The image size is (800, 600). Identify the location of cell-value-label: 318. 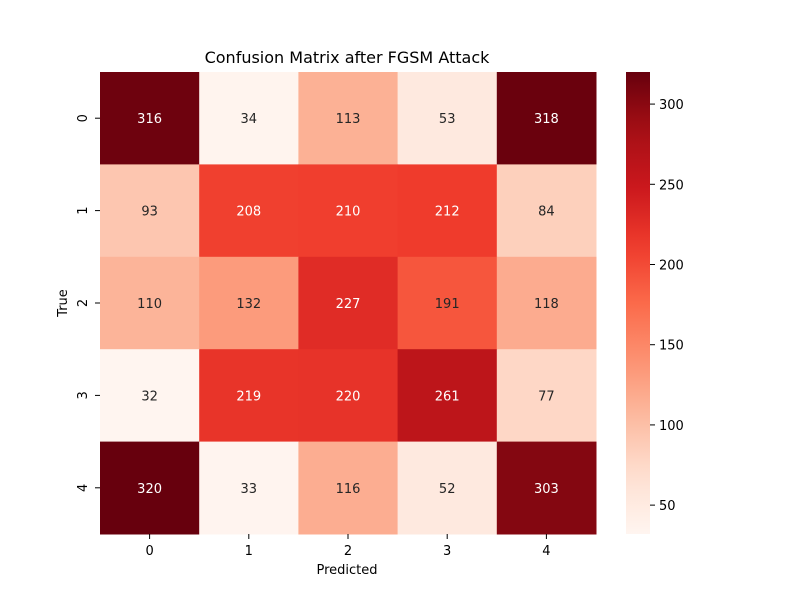
(546, 119).